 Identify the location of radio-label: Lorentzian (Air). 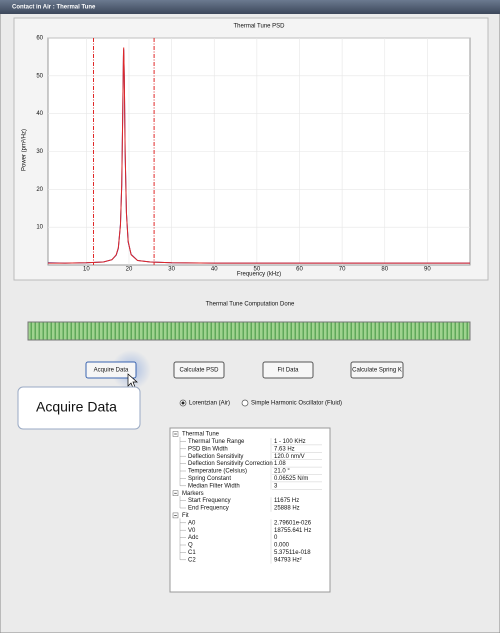
(209, 404).